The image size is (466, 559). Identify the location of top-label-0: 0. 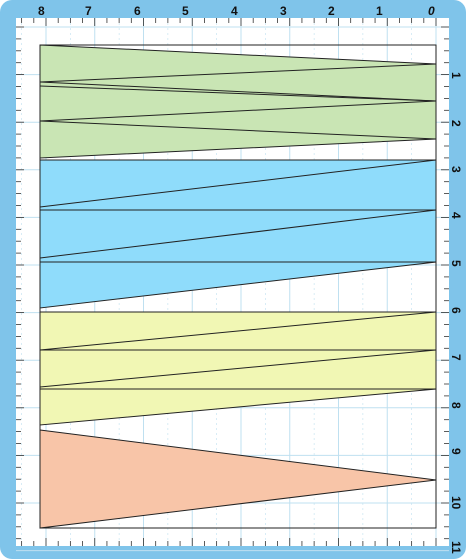
(431, 11).